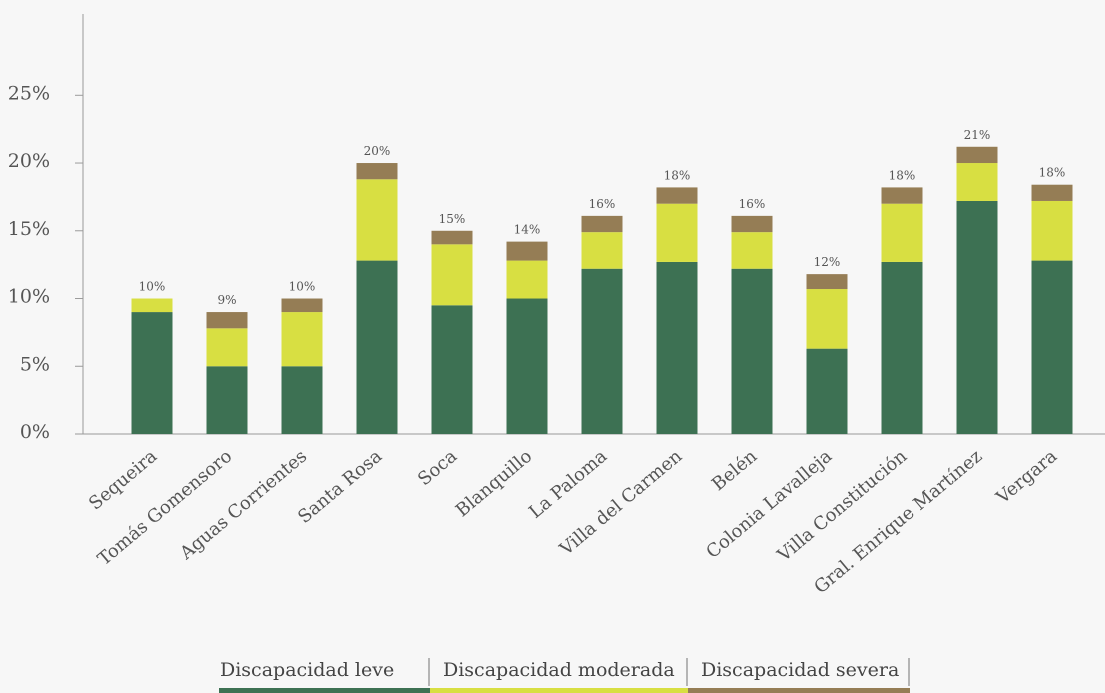 Image resolution: width=1105 pixels, height=693 pixels. Describe the element at coordinates (800, 670) in the screenshot. I see `legend-label-severa: Discapacidad severa` at that location.